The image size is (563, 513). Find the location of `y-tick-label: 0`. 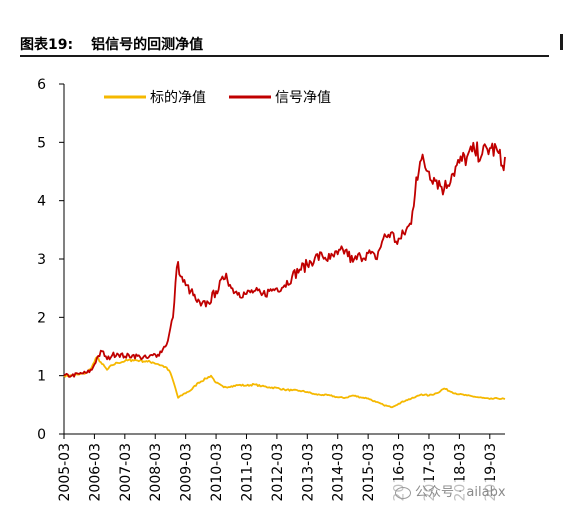

y-tick-label: 0 is located at coordinates (41, 435).